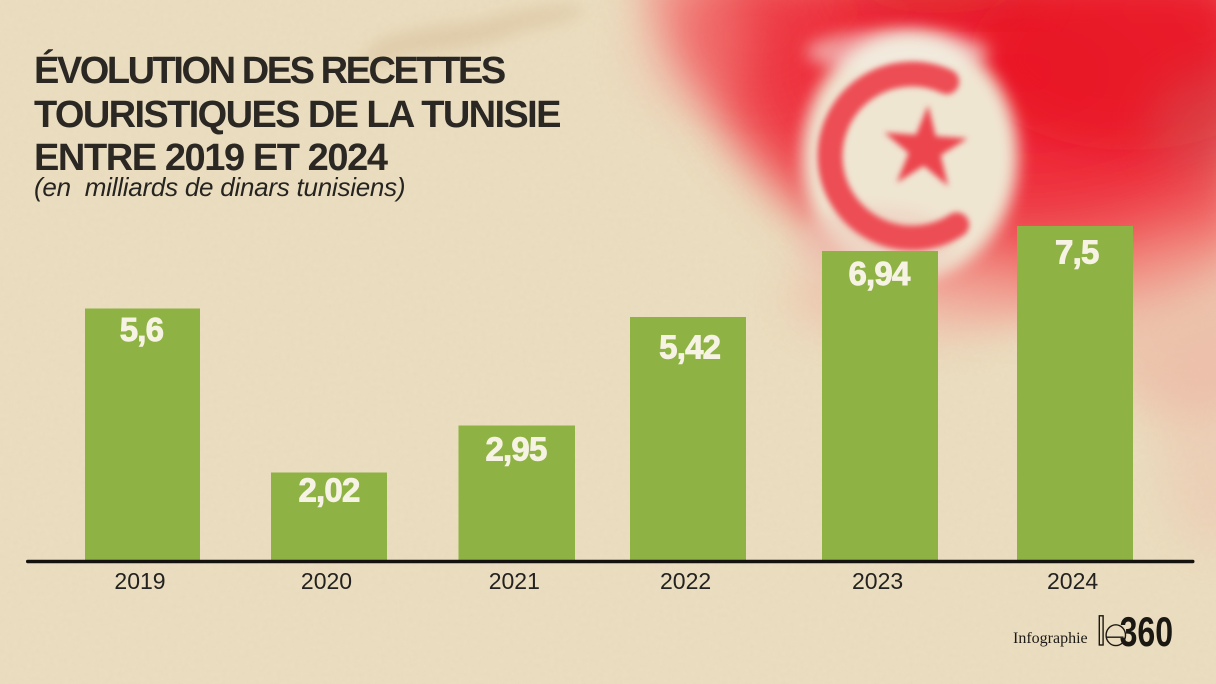 This screenshot has width=1216, height=684. What do you see at coordinates (689, 346) in the screenshot?
I see `svg-text: 5,42` at bounding box center [689, 346].